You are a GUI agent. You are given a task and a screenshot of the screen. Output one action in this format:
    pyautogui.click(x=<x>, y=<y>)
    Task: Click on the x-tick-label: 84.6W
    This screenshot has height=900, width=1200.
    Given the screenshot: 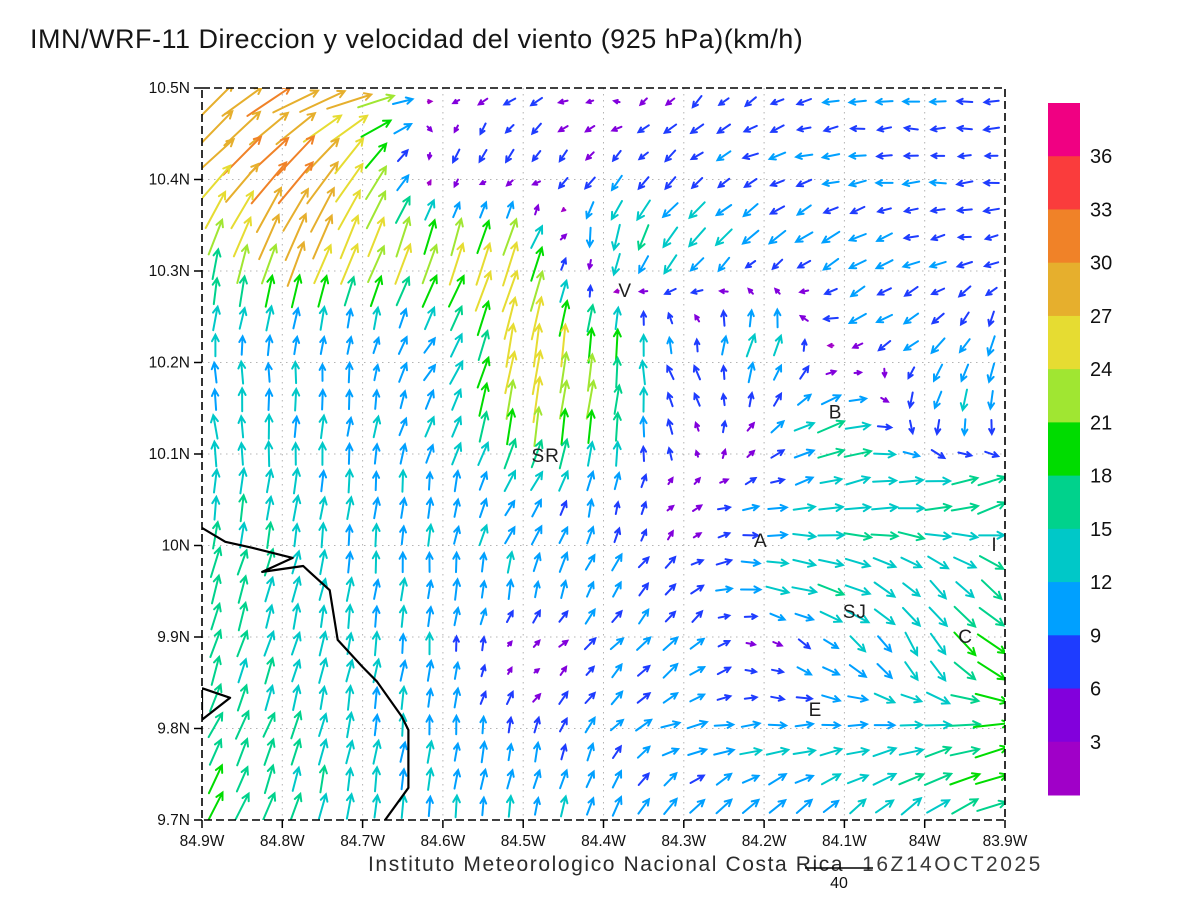 What is the action you would take?
    pyautogui.click(x=442, y=841)
    